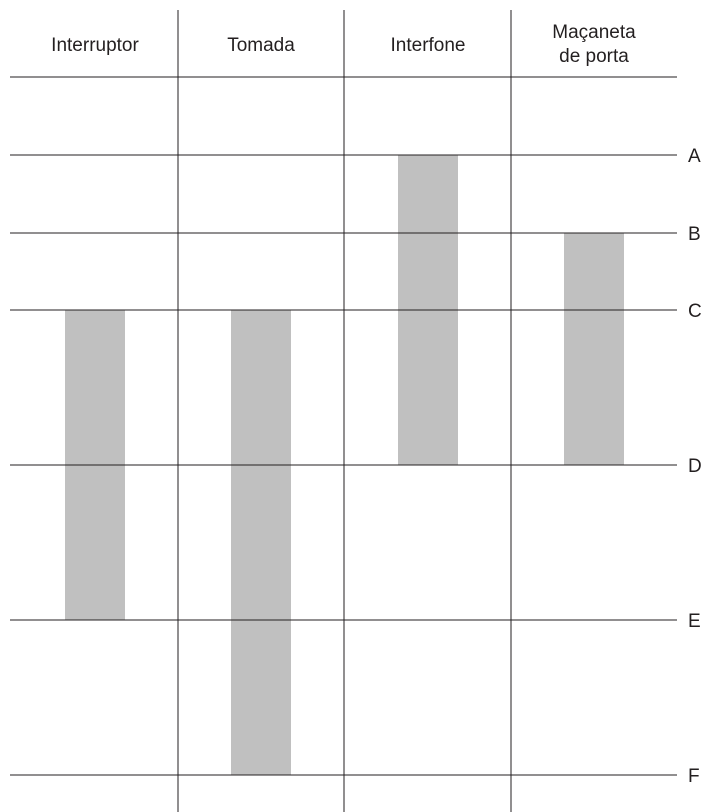  Describe the element at coordinates (695, 311) in the screenshot. I see `level-label-c: C` at that location.